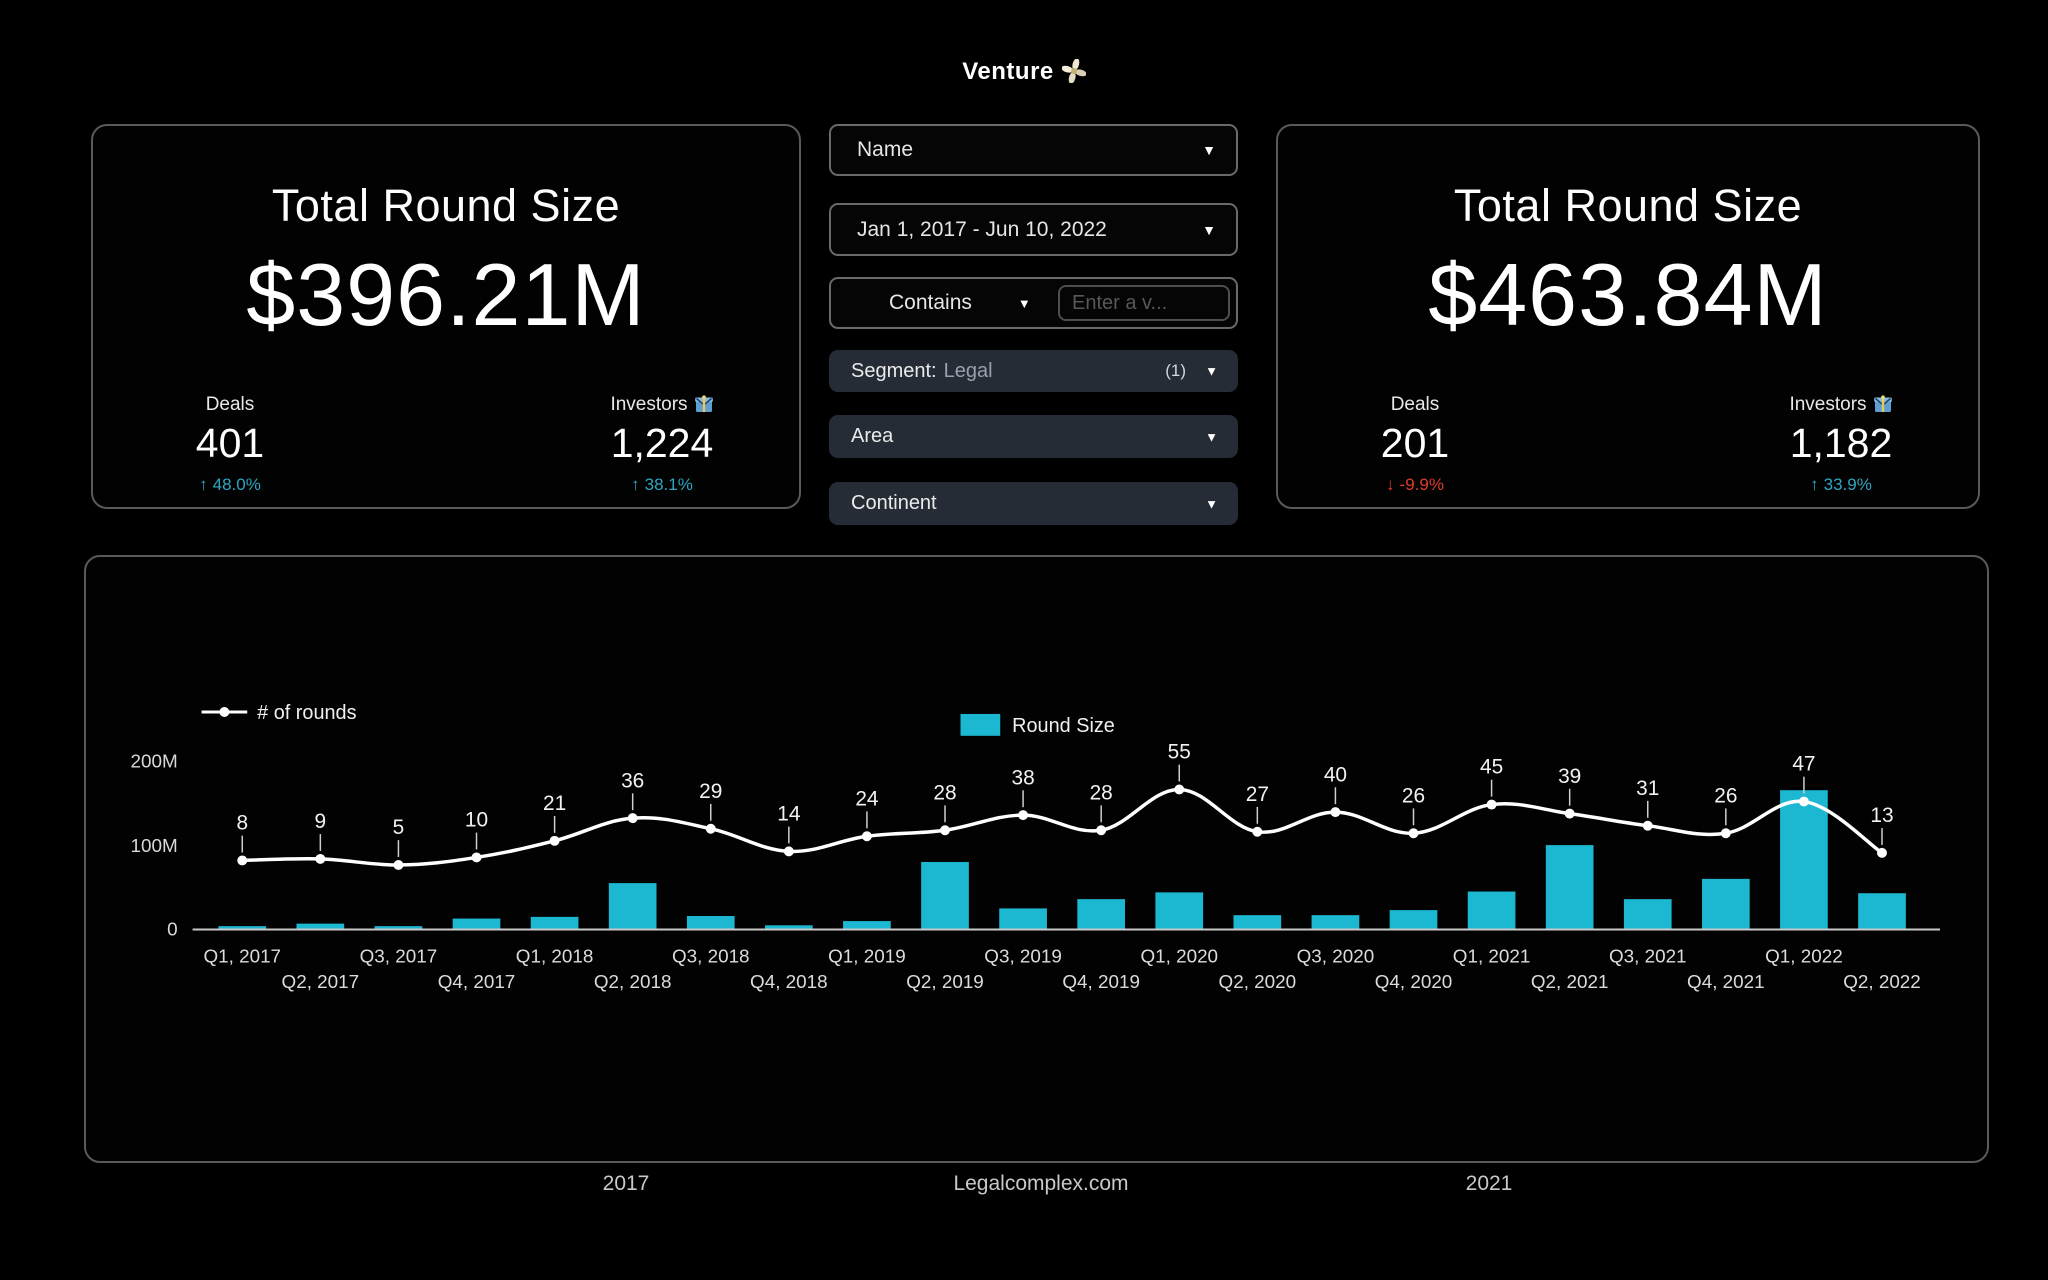 The width and height of the screenshot is (2048, 1280). What do you see at coordinates (399, 955) in the screenshot?
I see `x-axis-label: Q3, 2017` at bounding box center [399, 955].